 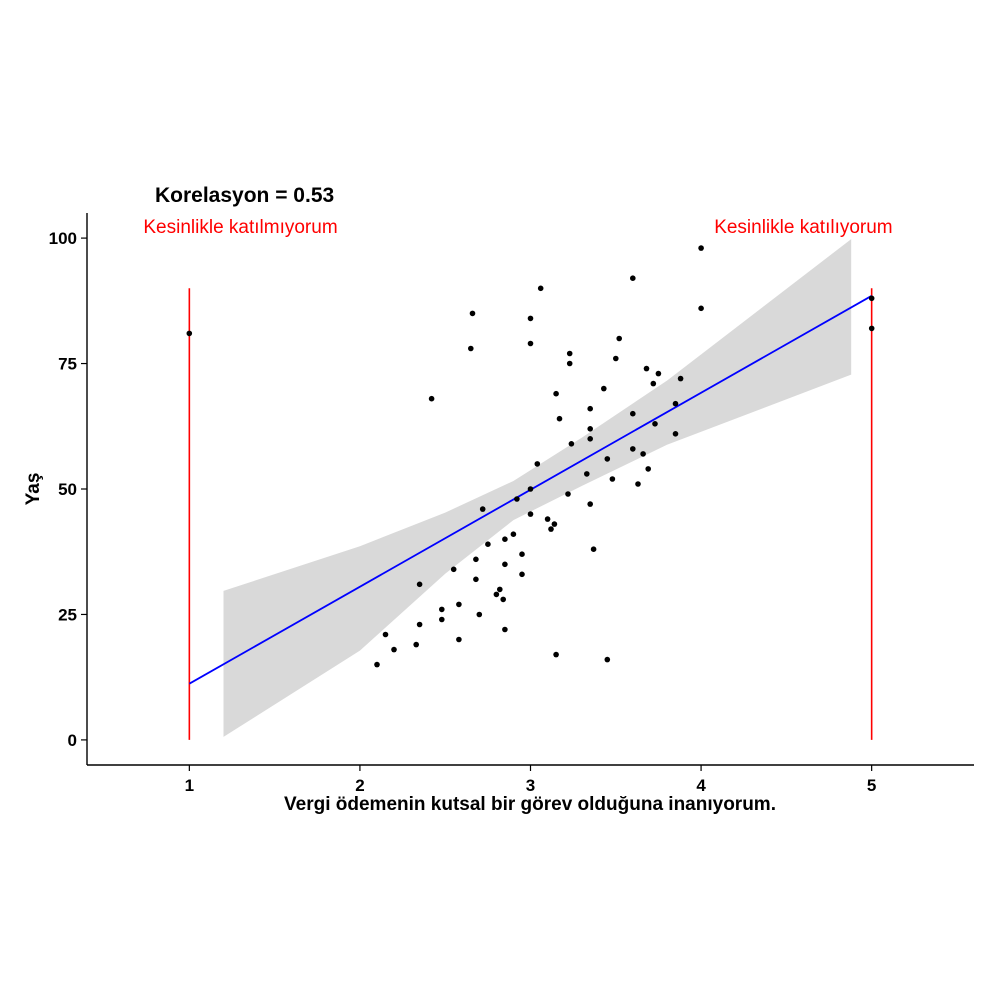 What do you see at coordinates (701, 785) in the screenshot?
I see `x-tick-label: 4` at bounding box center [701, 785].